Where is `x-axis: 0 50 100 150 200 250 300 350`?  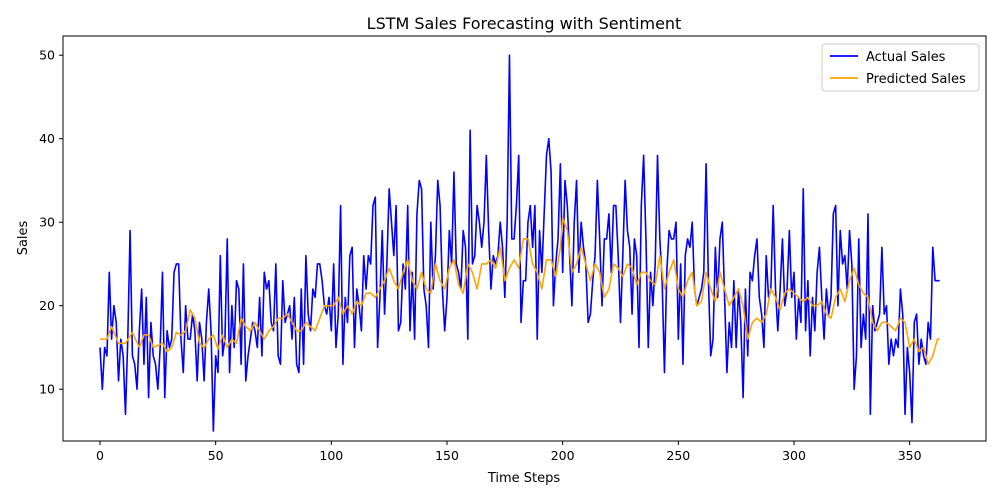 x-axis: 0 50 100 150 200 250 300 350 is located at coordinates (509, 452).